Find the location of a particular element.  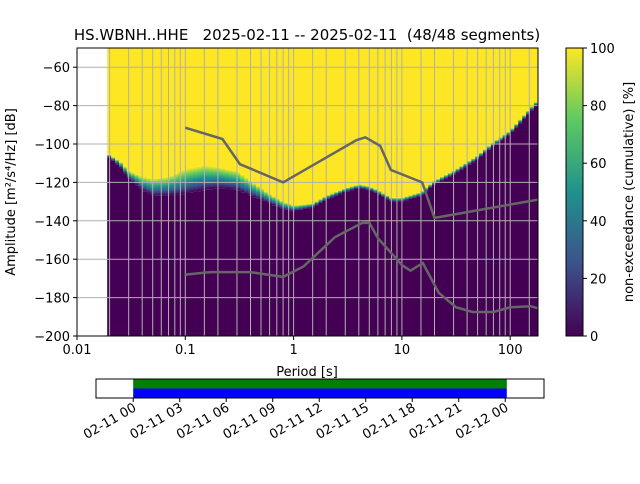

colorbar-tick-label: 100 is located at coordinates (602, 49).